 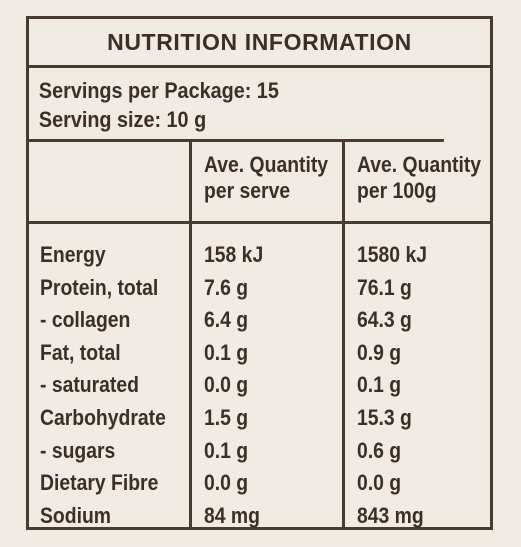 I want to click on per-100g-value: 76.1 g, so click(x=384, y=287).